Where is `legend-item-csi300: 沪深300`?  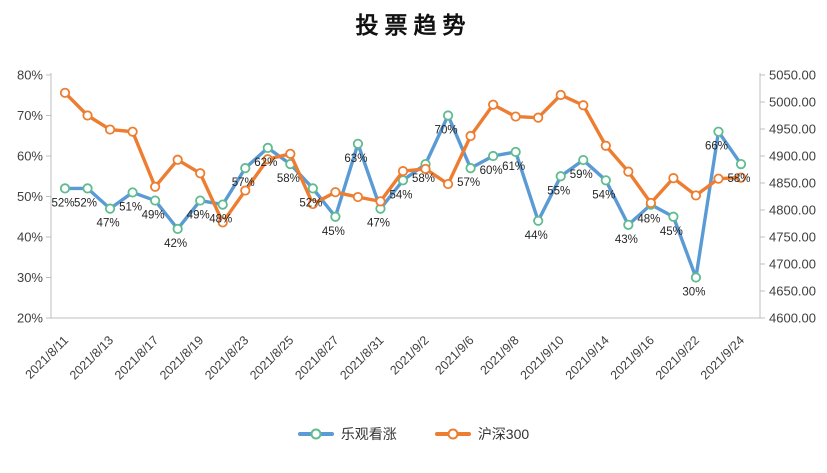
legend-item-csi300: 沪深300 is located at coordinates (481, 434).